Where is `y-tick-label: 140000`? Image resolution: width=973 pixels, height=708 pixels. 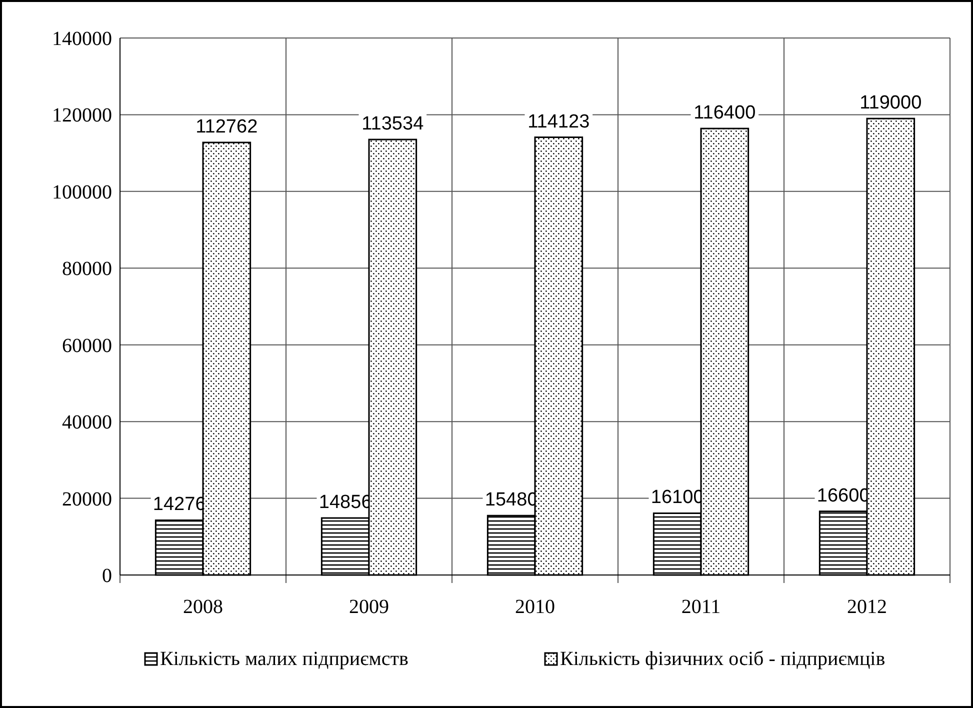
y-tick-label: 140000 is located at coordinates (82, 39).